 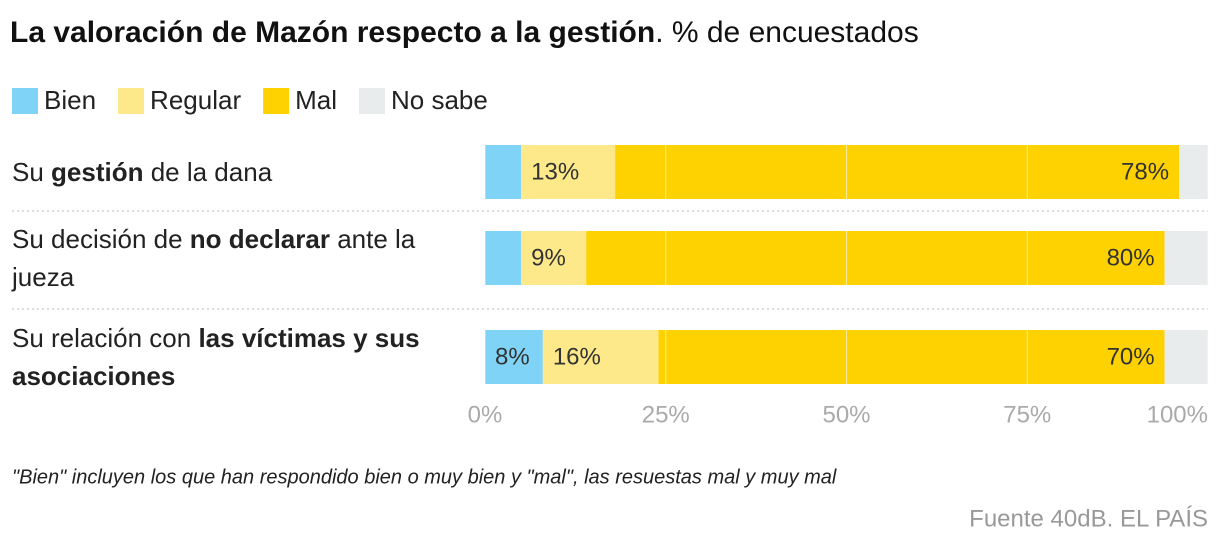 What do you see at coordinates (787, 32) in the screenshot?
I see `subtitle: . % de encuestados` at bounding box center [787, 32].